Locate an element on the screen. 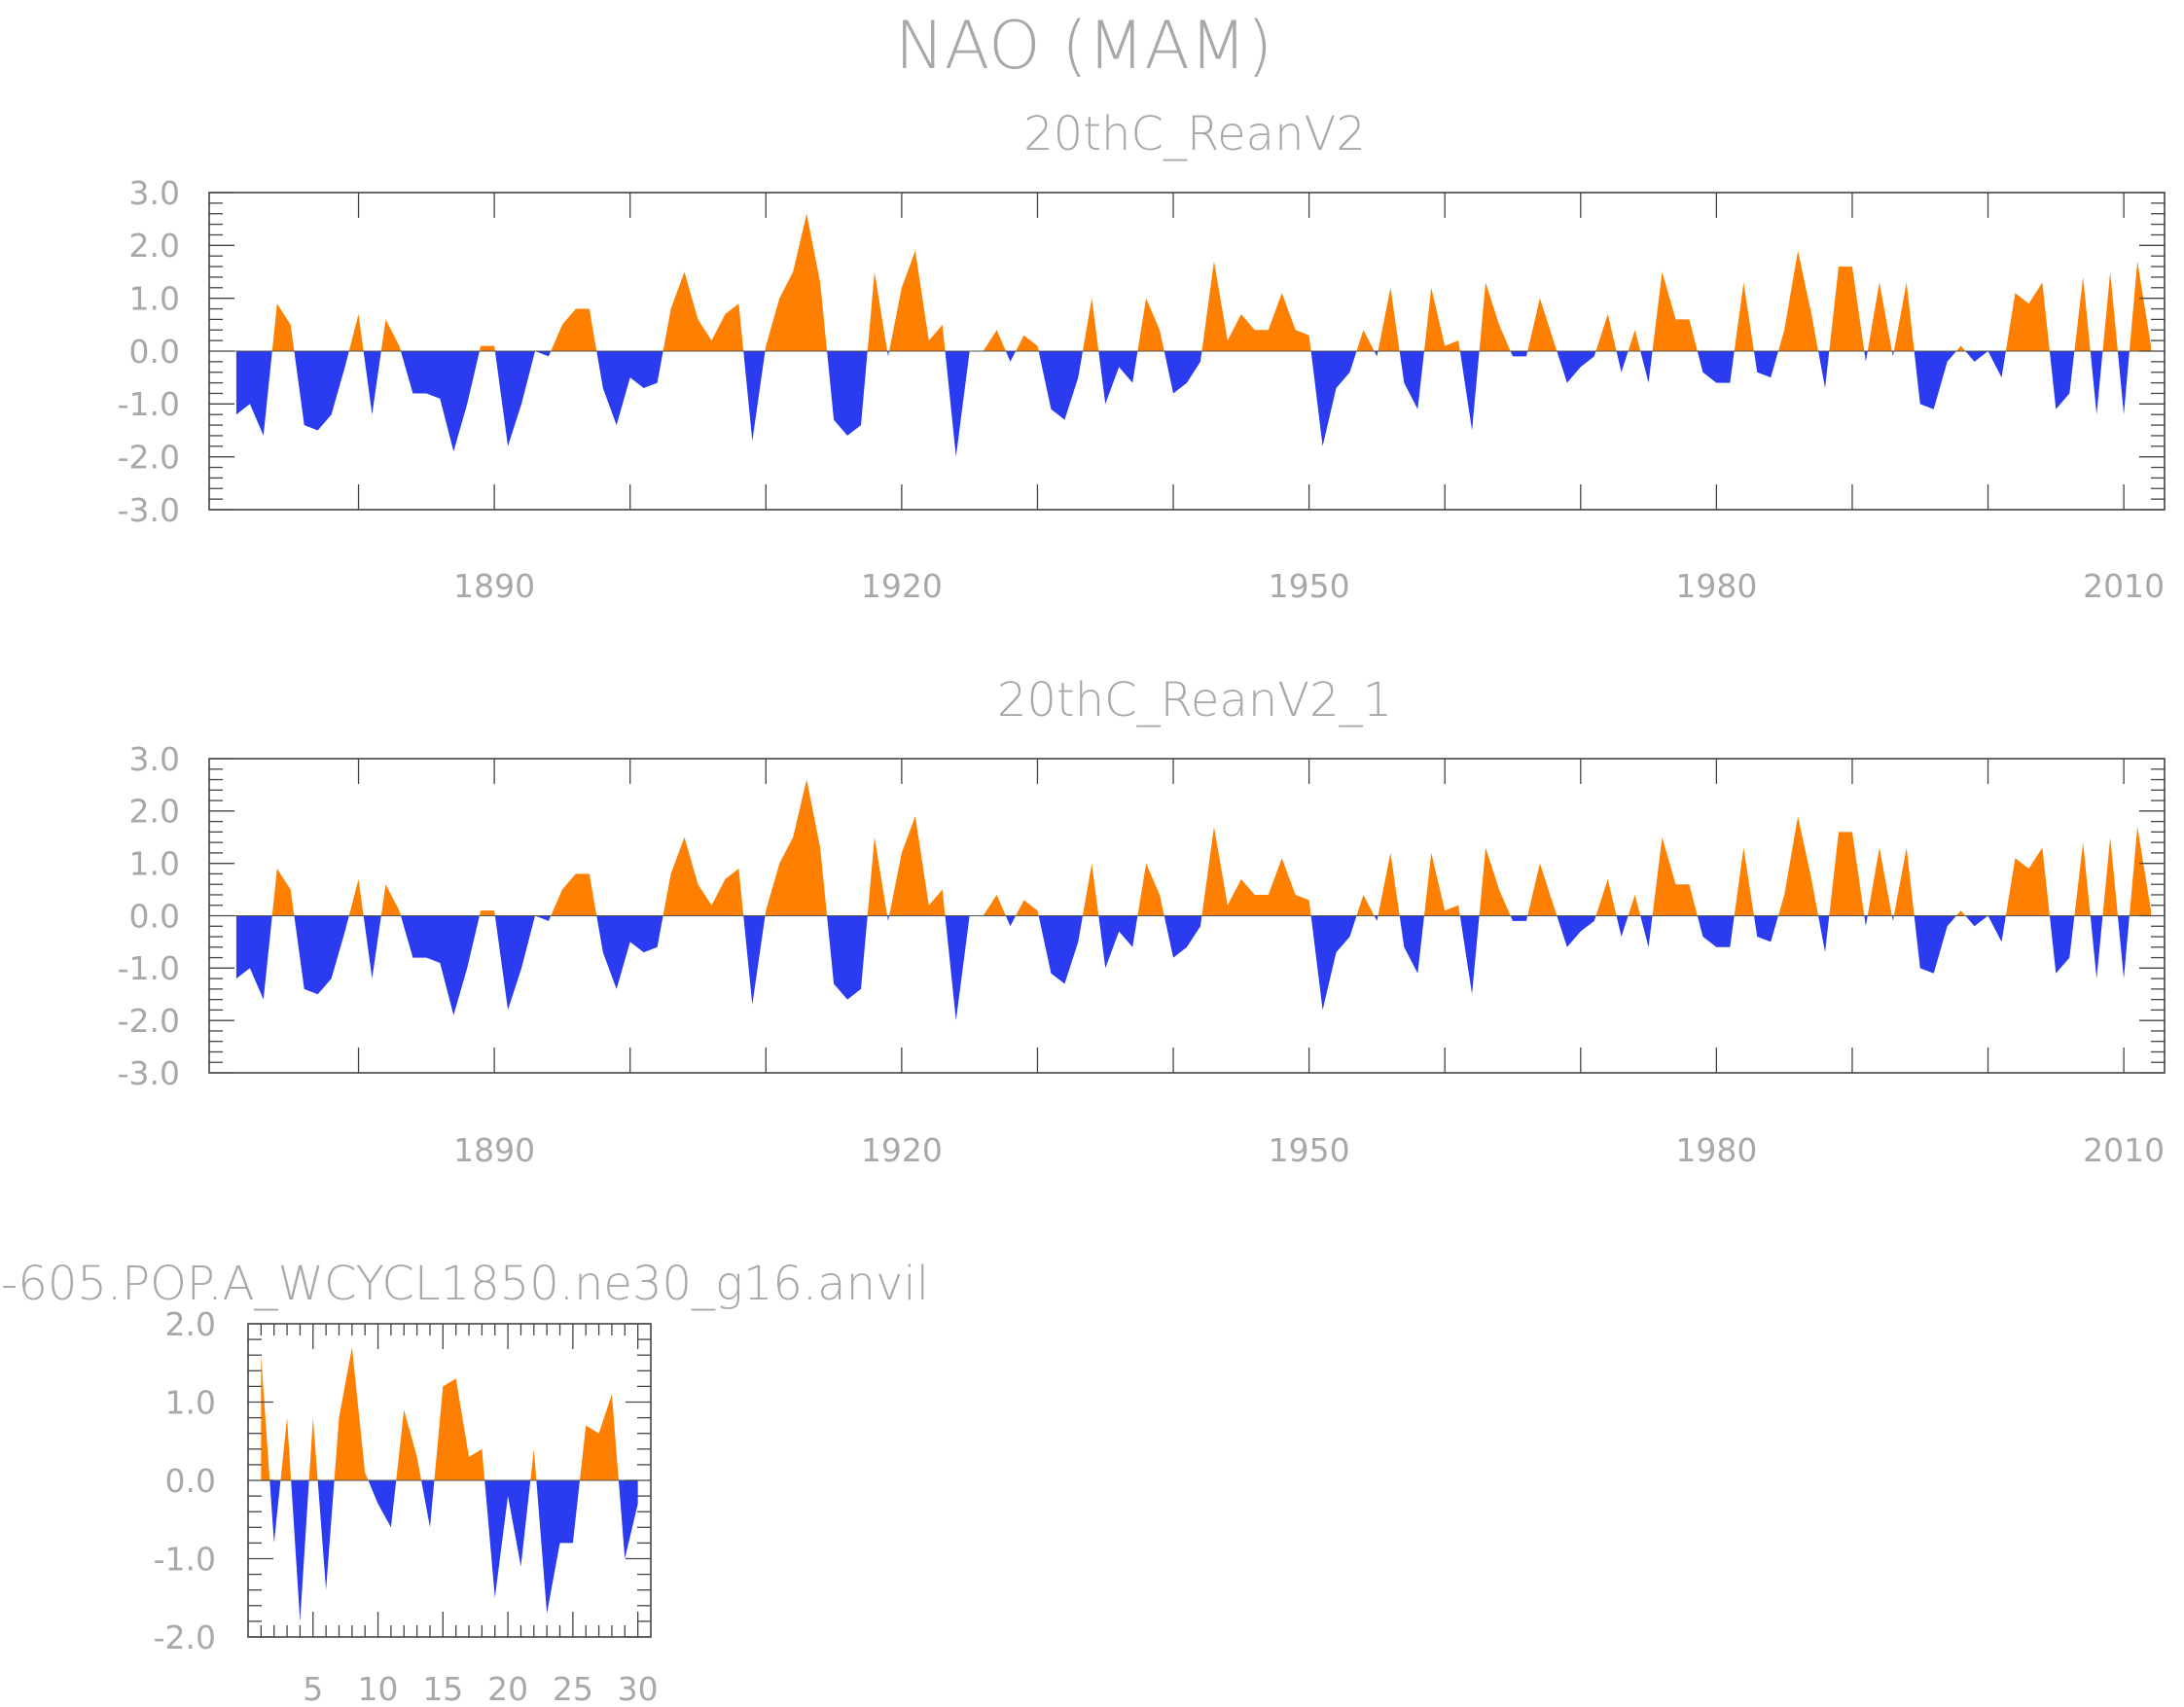  x-tick-label: 20 is located at coordinates (507, 1688).